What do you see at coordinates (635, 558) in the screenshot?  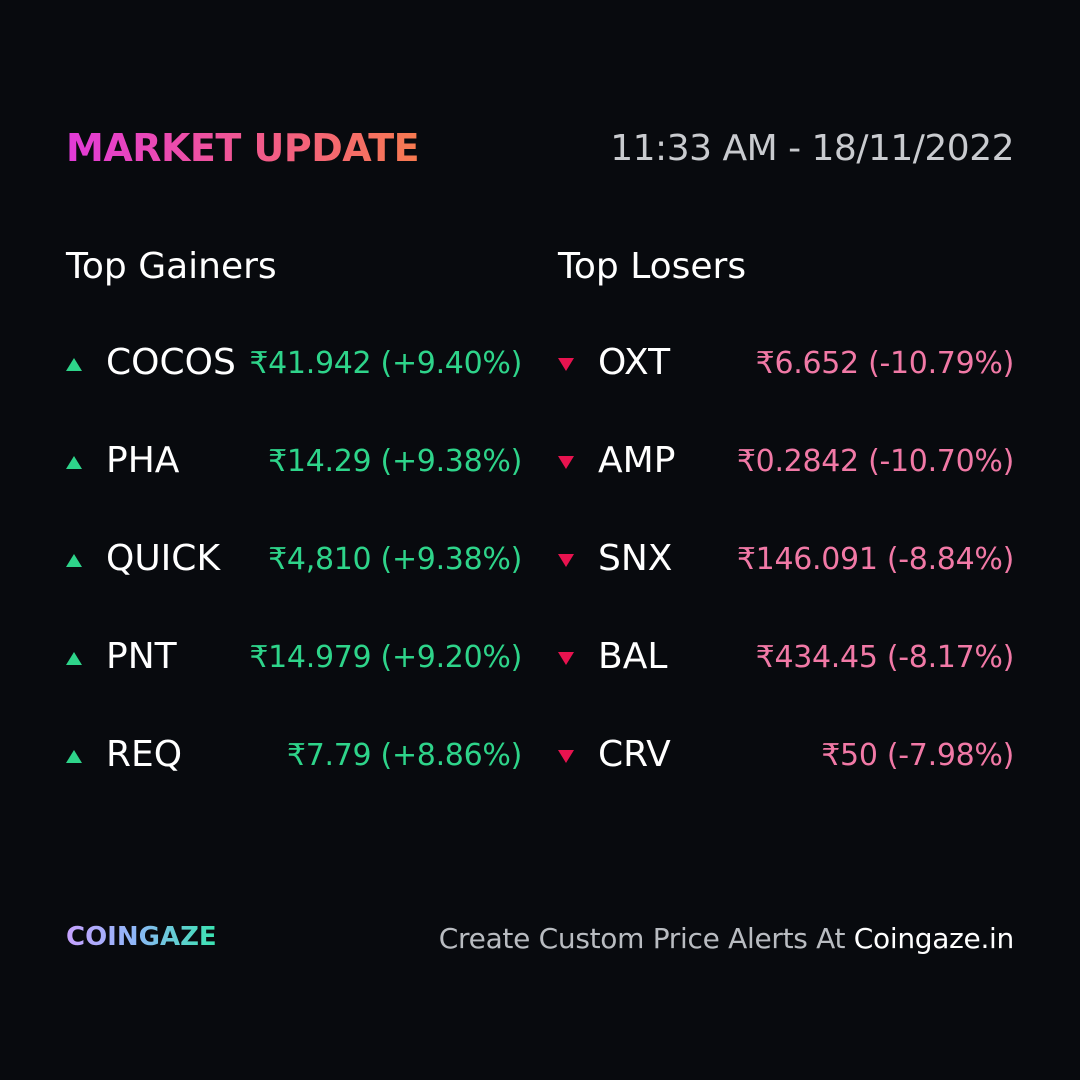 I see `coin-symbol: SNX` at bounding box center [635, 558].